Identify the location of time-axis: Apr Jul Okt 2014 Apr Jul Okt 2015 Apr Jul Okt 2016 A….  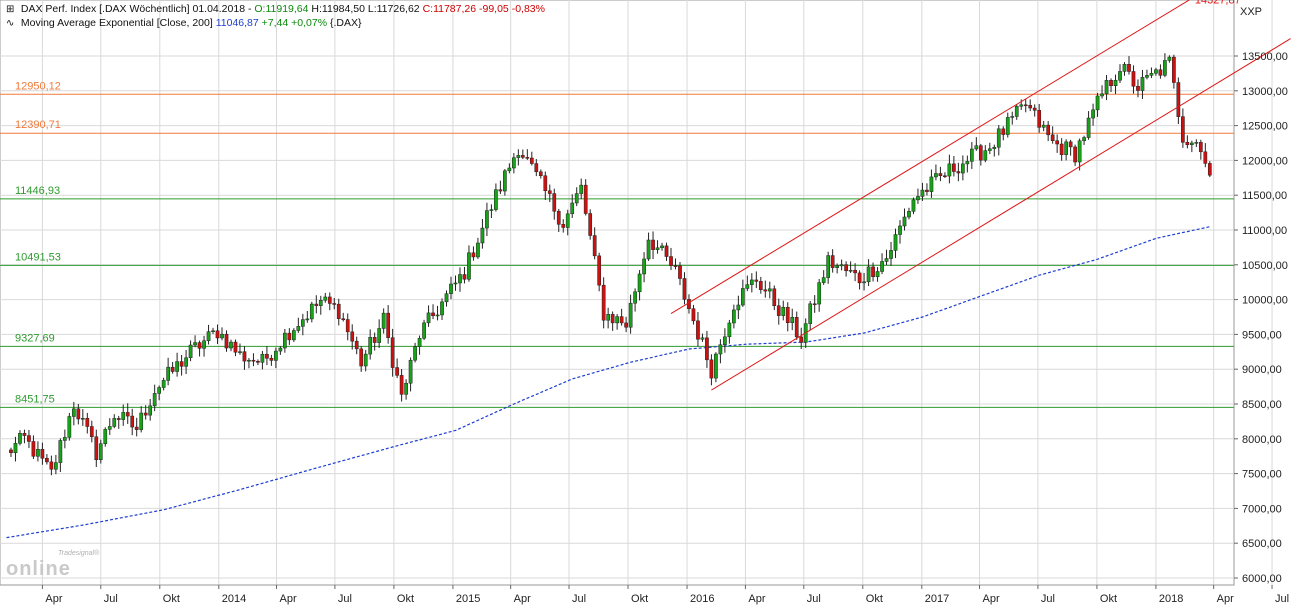
(644, 594).